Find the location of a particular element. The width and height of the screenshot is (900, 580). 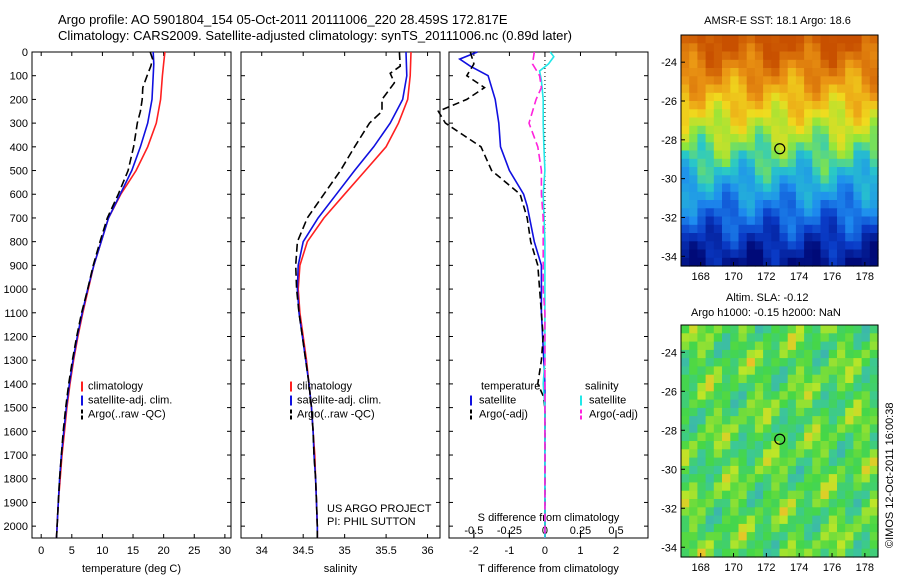

map-y-tick-label: -24 is located at coordinates (669, 353).